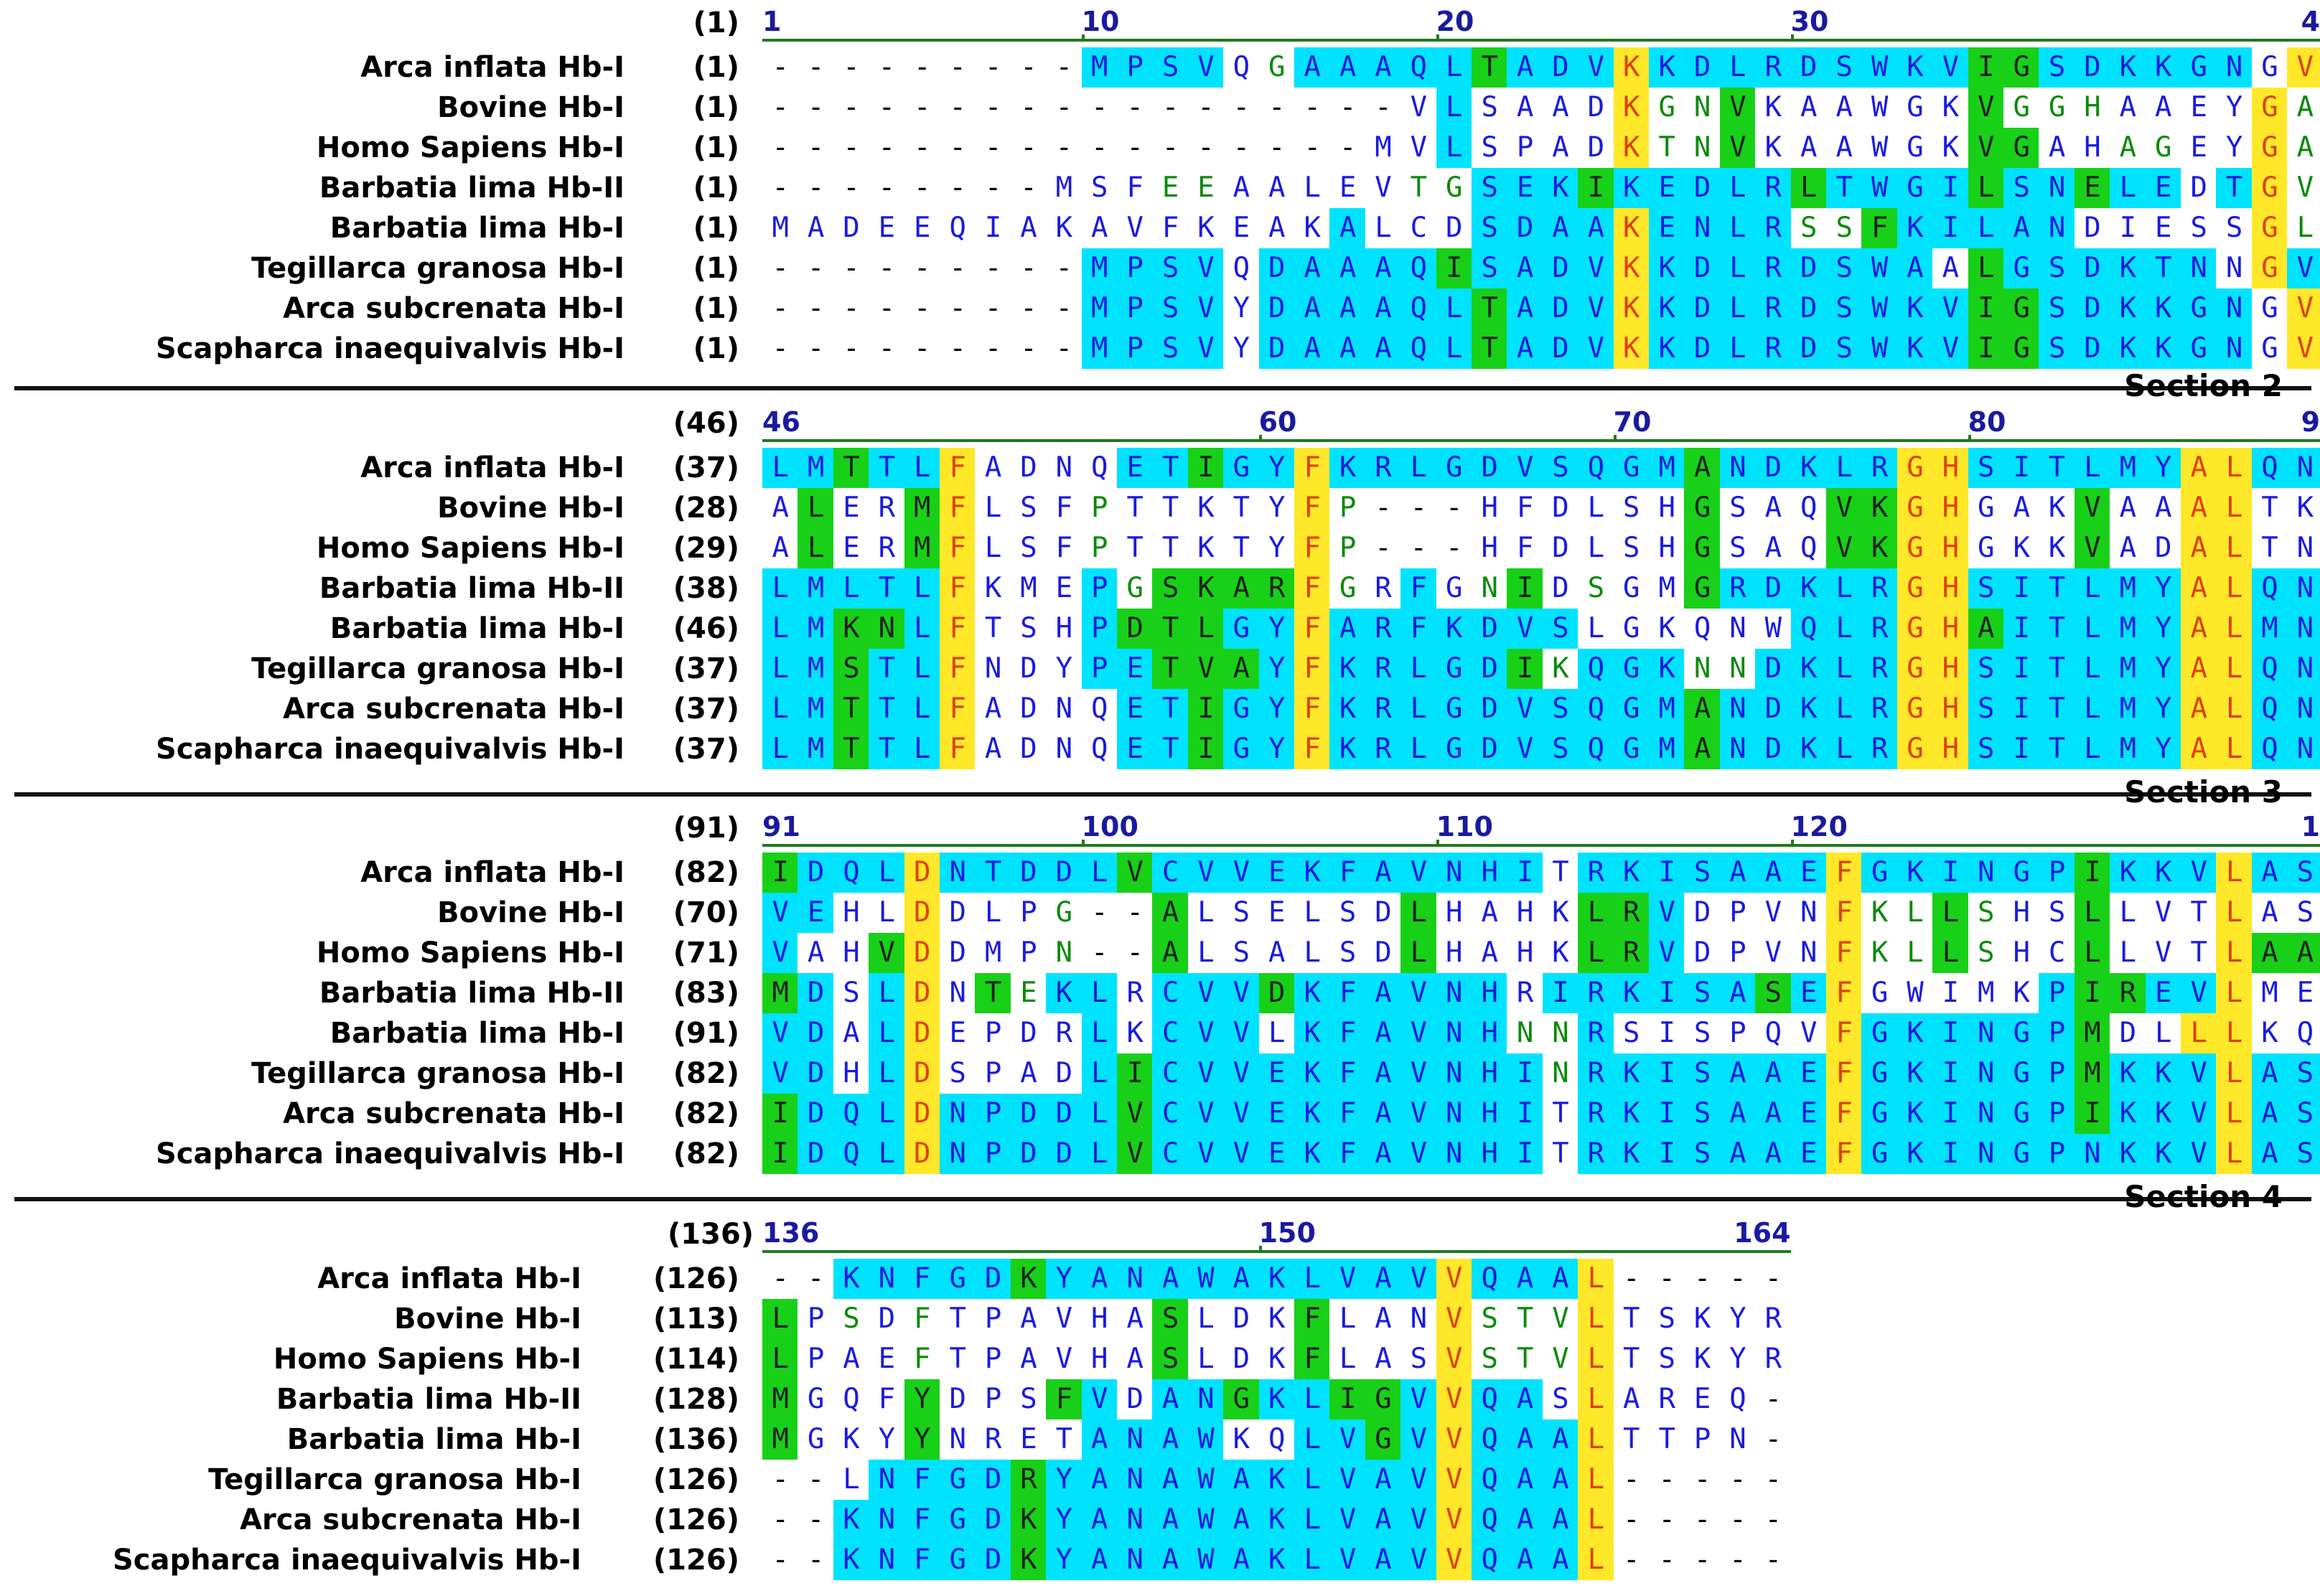 The image size is (2320, 1596). I want to click on residue: N, so click(2303, 588).